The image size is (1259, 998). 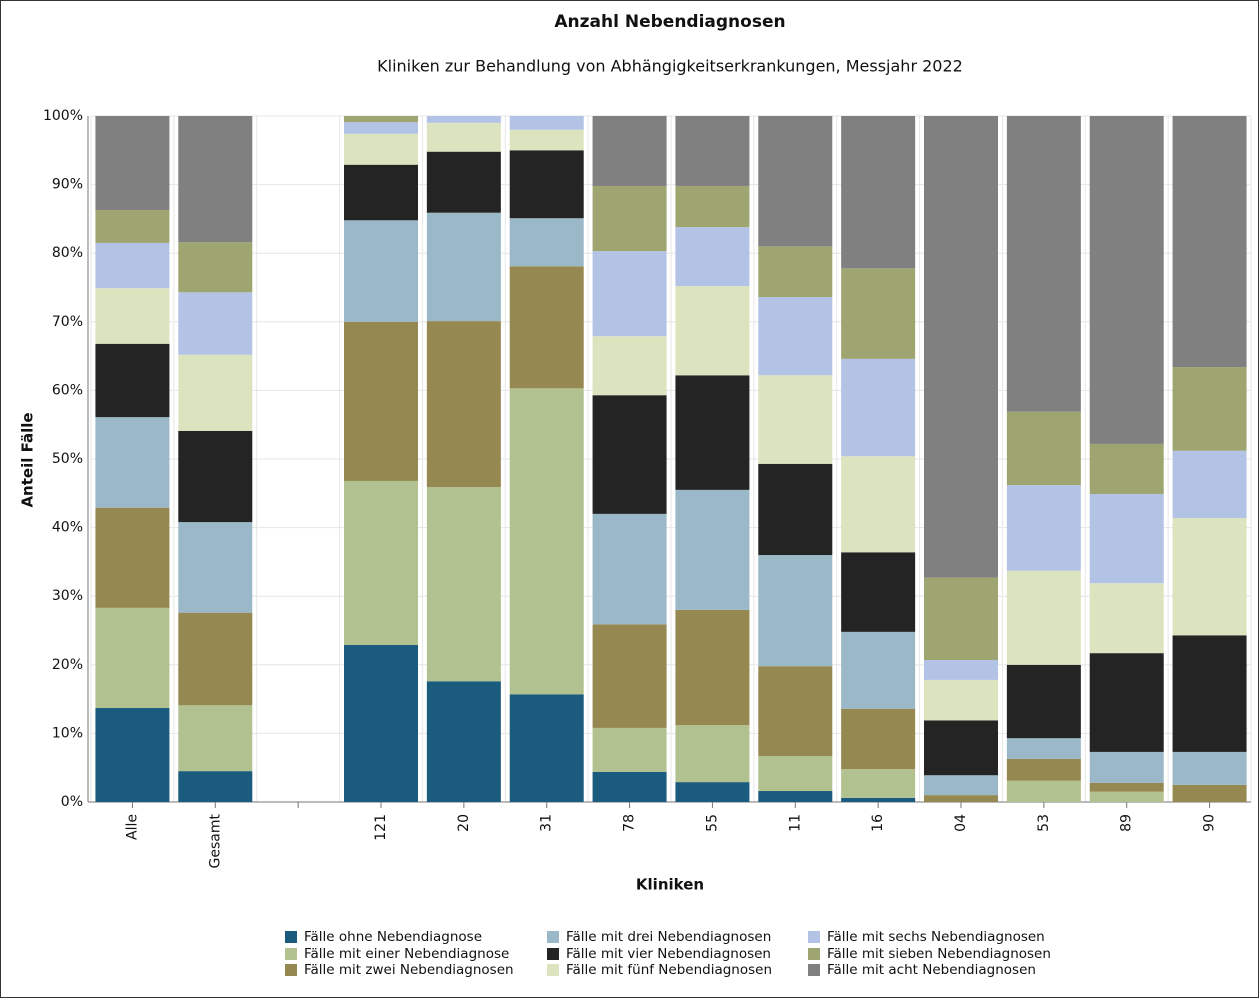 What do you see at coordinates (67, 322) in the screenshot?
I see `y-tick-label: 70%` at bounding box center [67, 322].